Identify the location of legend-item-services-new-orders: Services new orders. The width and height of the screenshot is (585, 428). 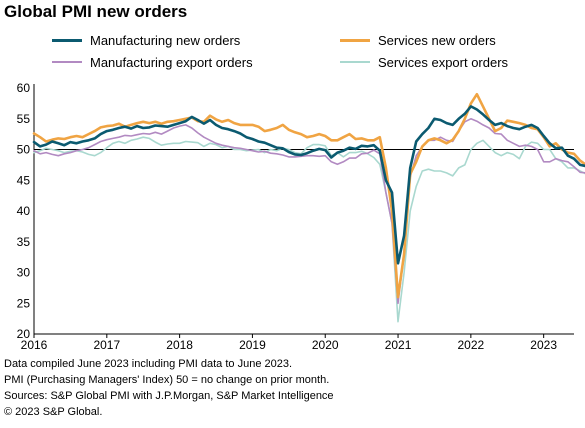
(418, 40).